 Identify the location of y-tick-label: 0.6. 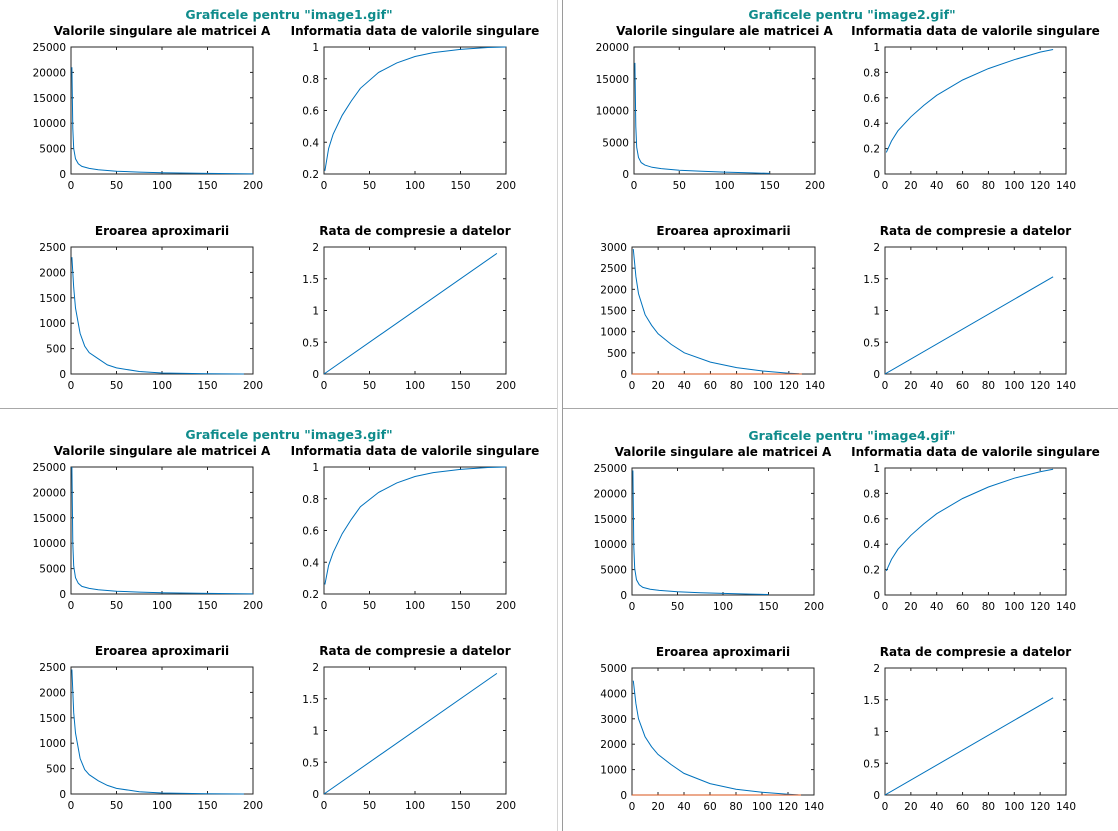
(871, 99).